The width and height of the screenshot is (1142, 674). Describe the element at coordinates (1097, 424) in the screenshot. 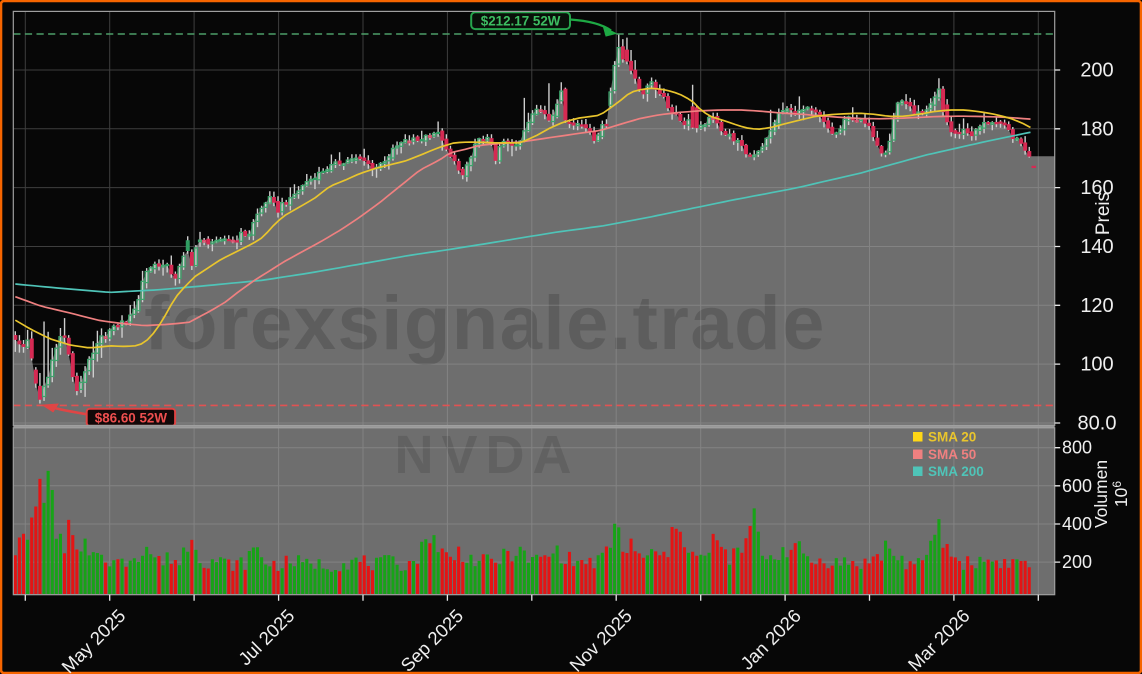

I see `svg-text: 80.0` at that location.